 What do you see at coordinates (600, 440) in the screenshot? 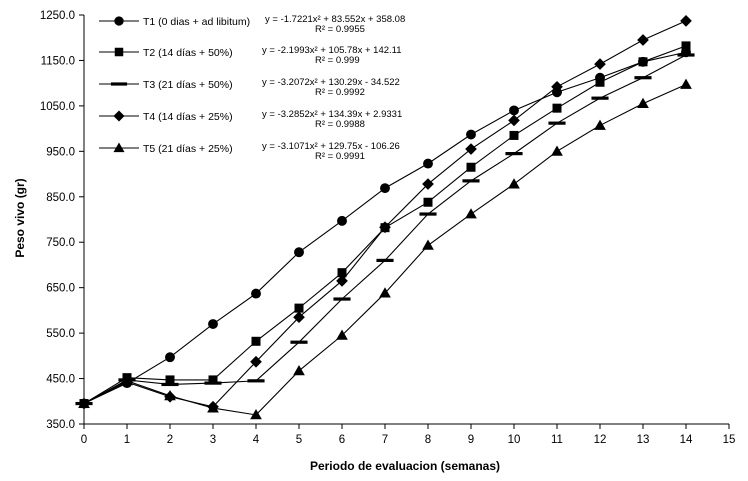
I see `x-tick-label: 12` at bounding box center [600, 440].